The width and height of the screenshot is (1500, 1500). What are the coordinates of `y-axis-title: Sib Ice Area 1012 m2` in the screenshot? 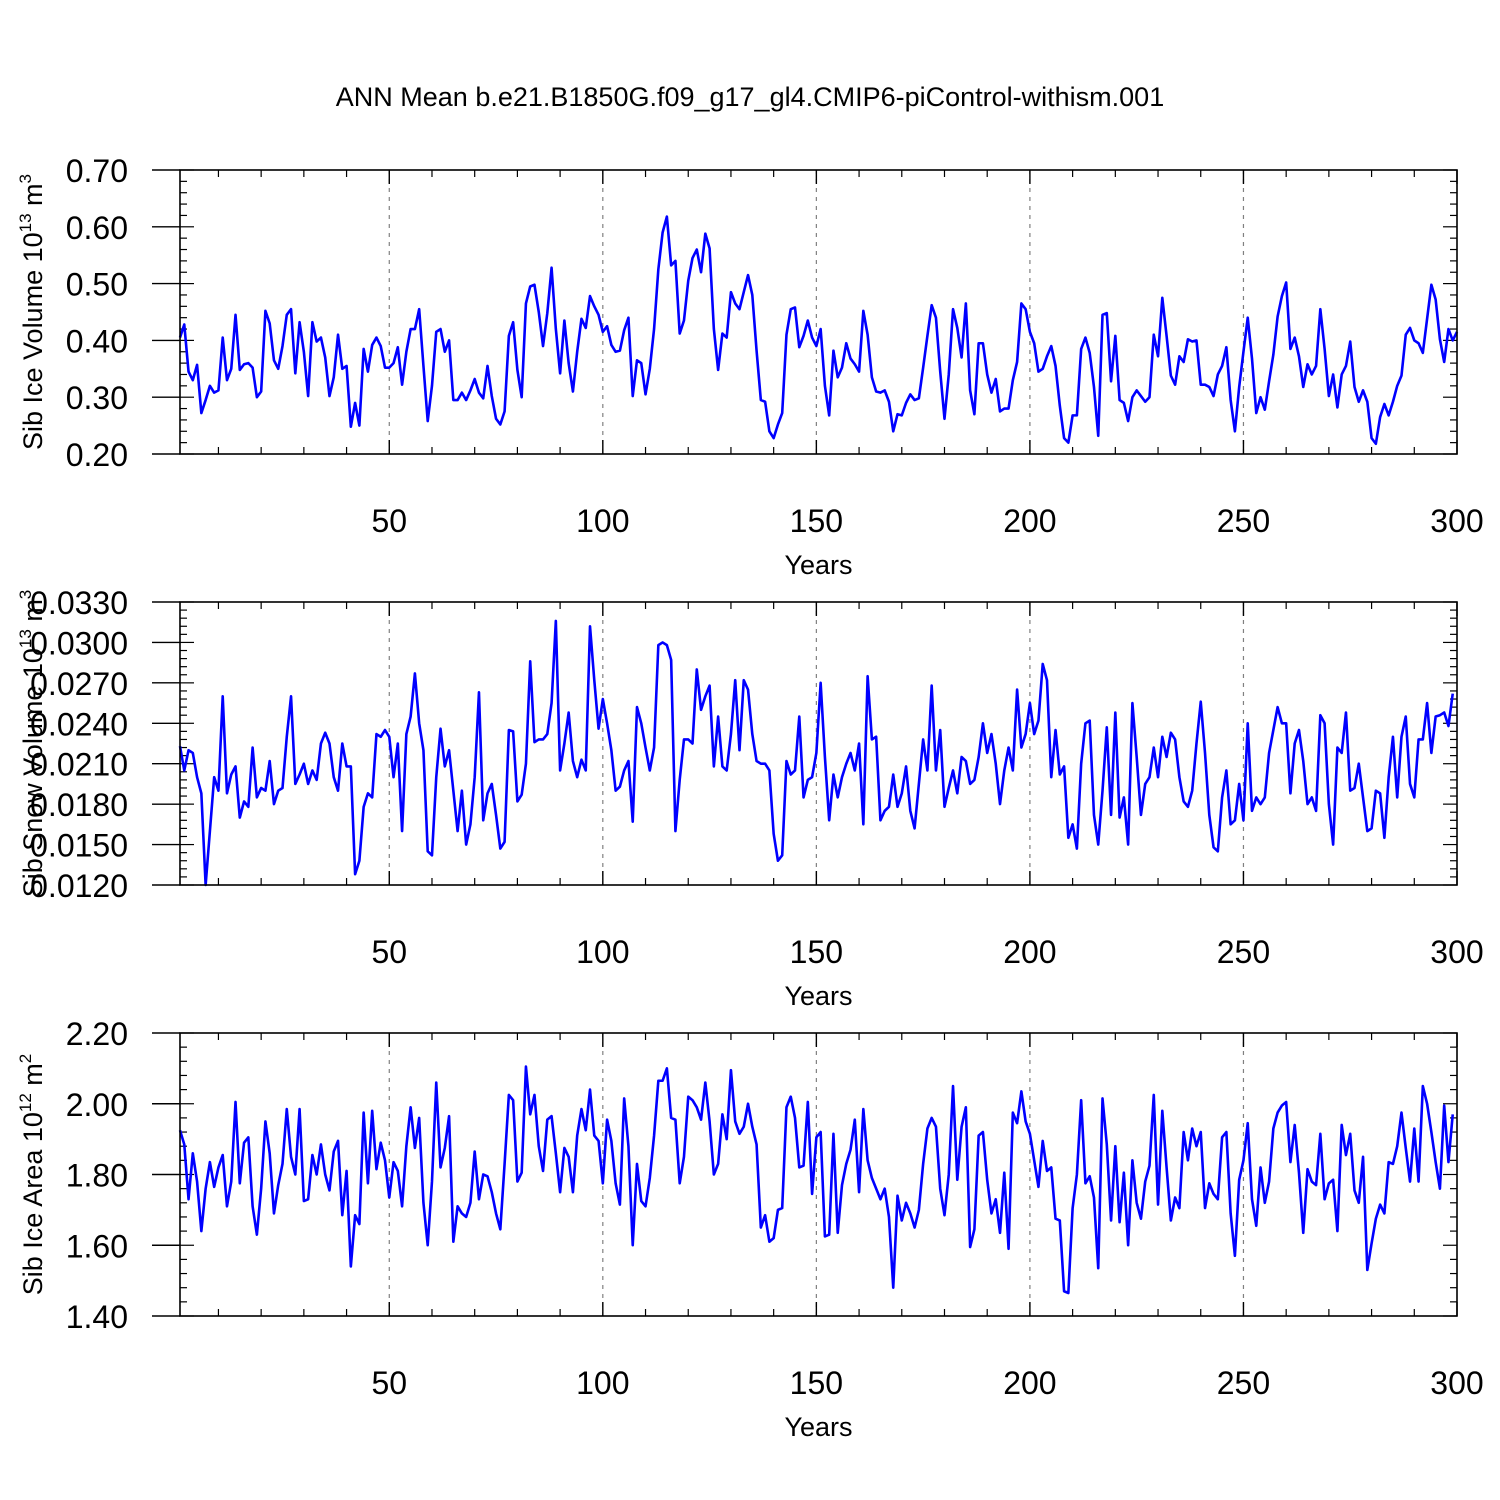 It's located at (32, 1175).